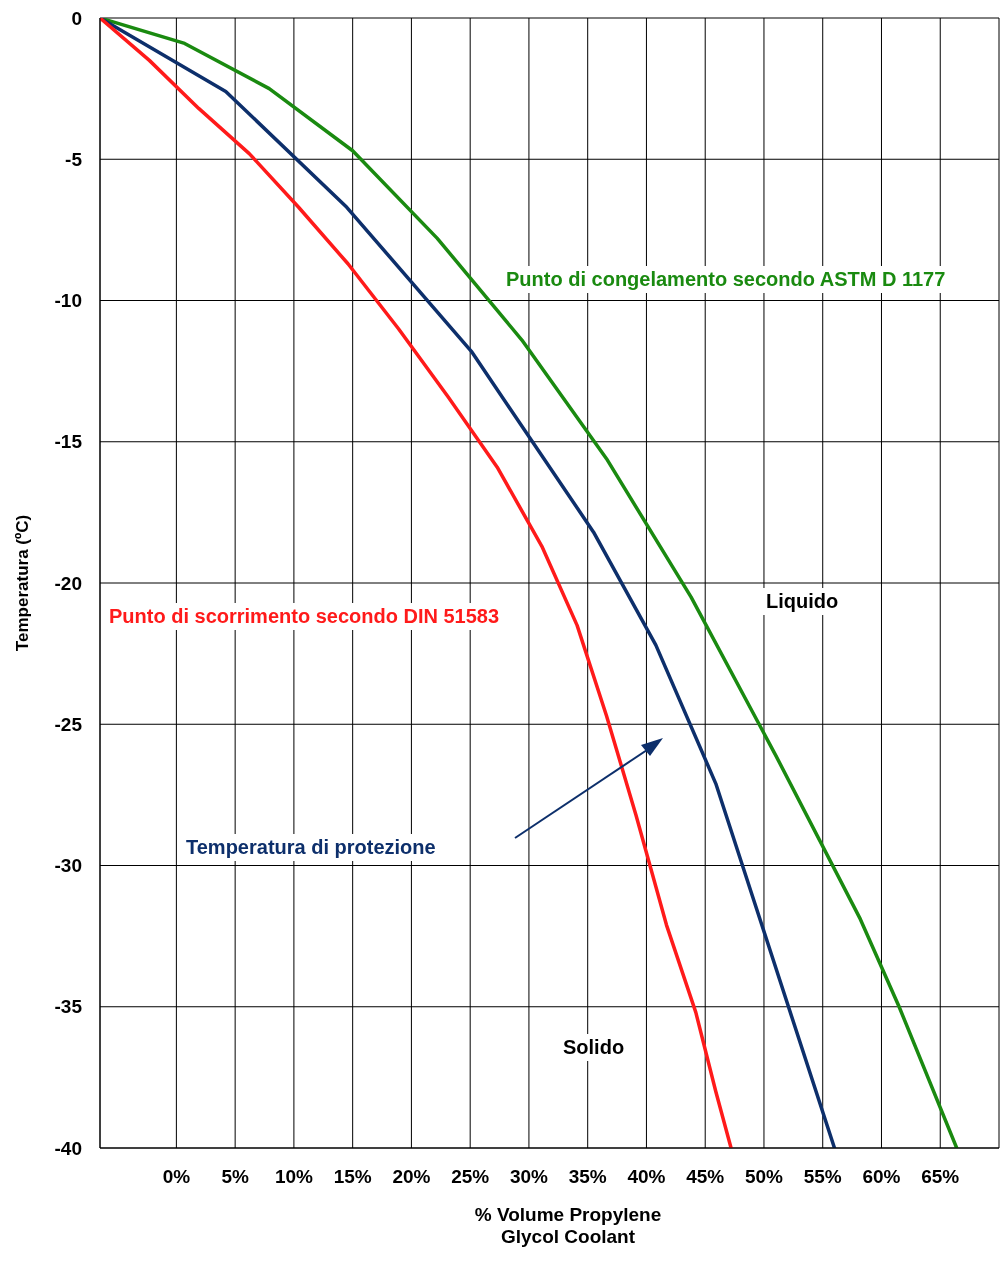 Image resolution: width=1007 pixels, height=1269 pixels. Describe the element at coordinates (74, 159) in the screenshot. I see `y-tick-label: -5` at that location.